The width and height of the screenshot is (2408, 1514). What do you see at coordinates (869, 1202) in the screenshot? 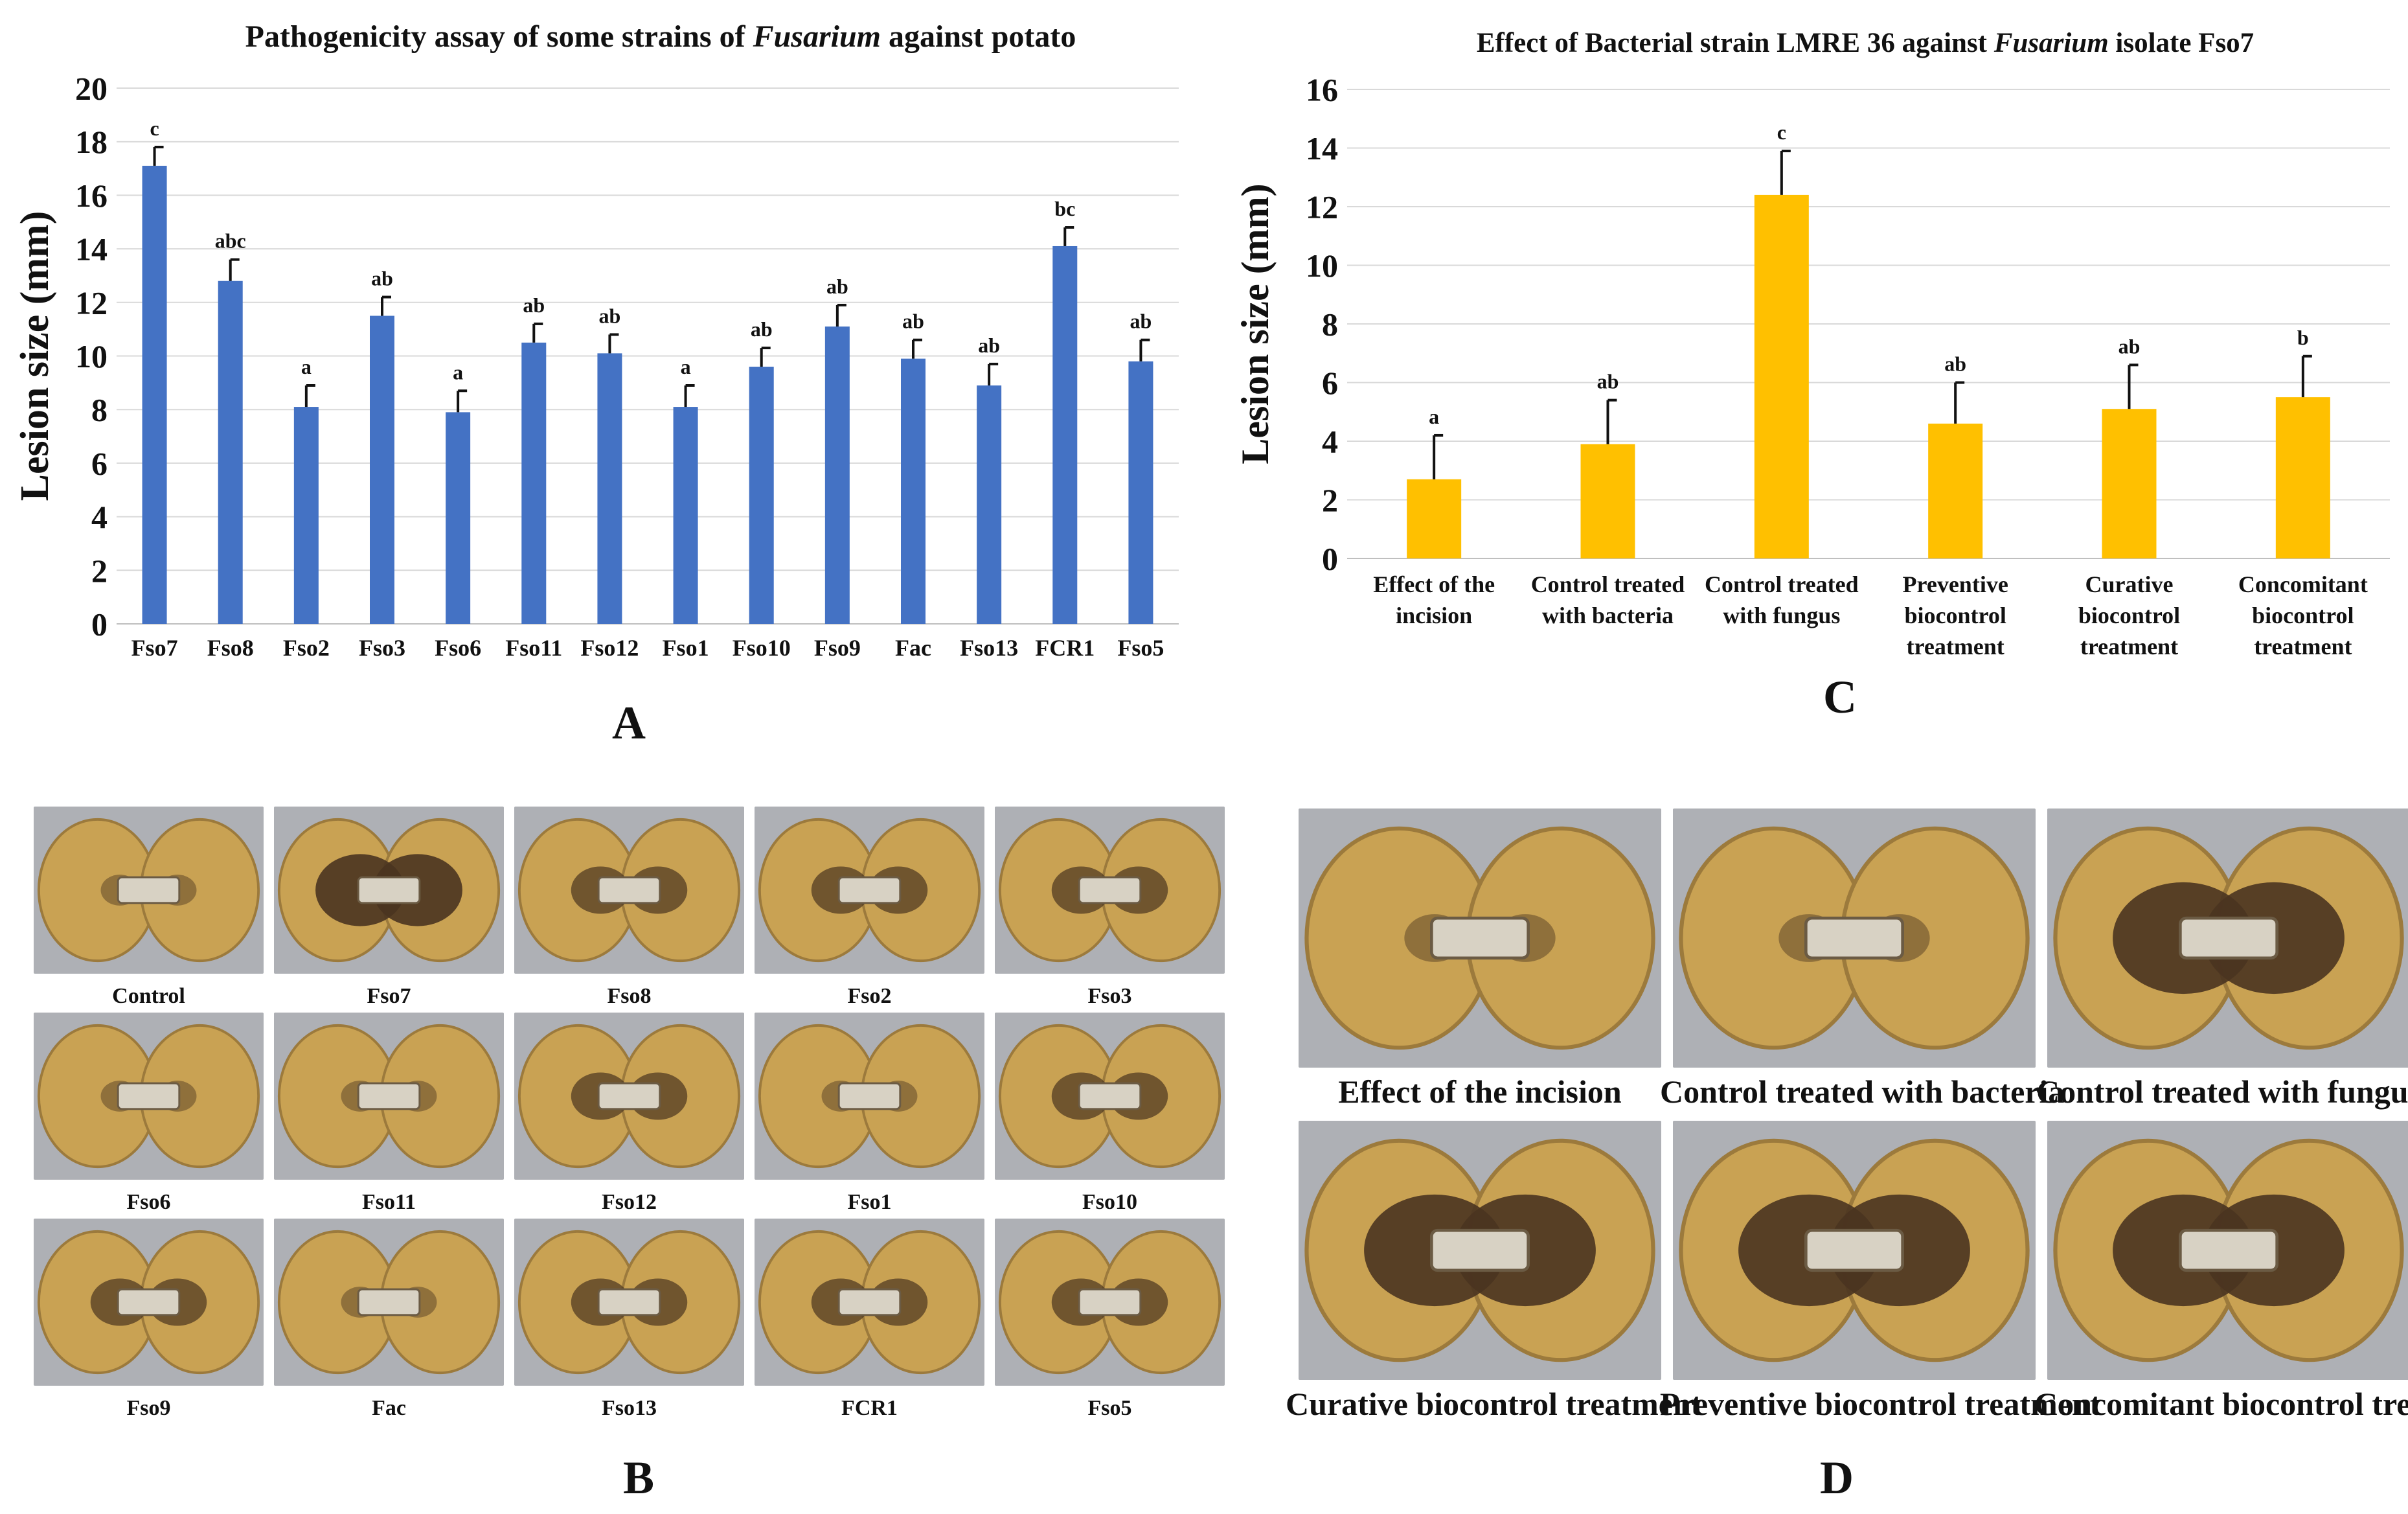
I see `grid-b-photo-caption: Fso1` at bounding box center [869, 1202].